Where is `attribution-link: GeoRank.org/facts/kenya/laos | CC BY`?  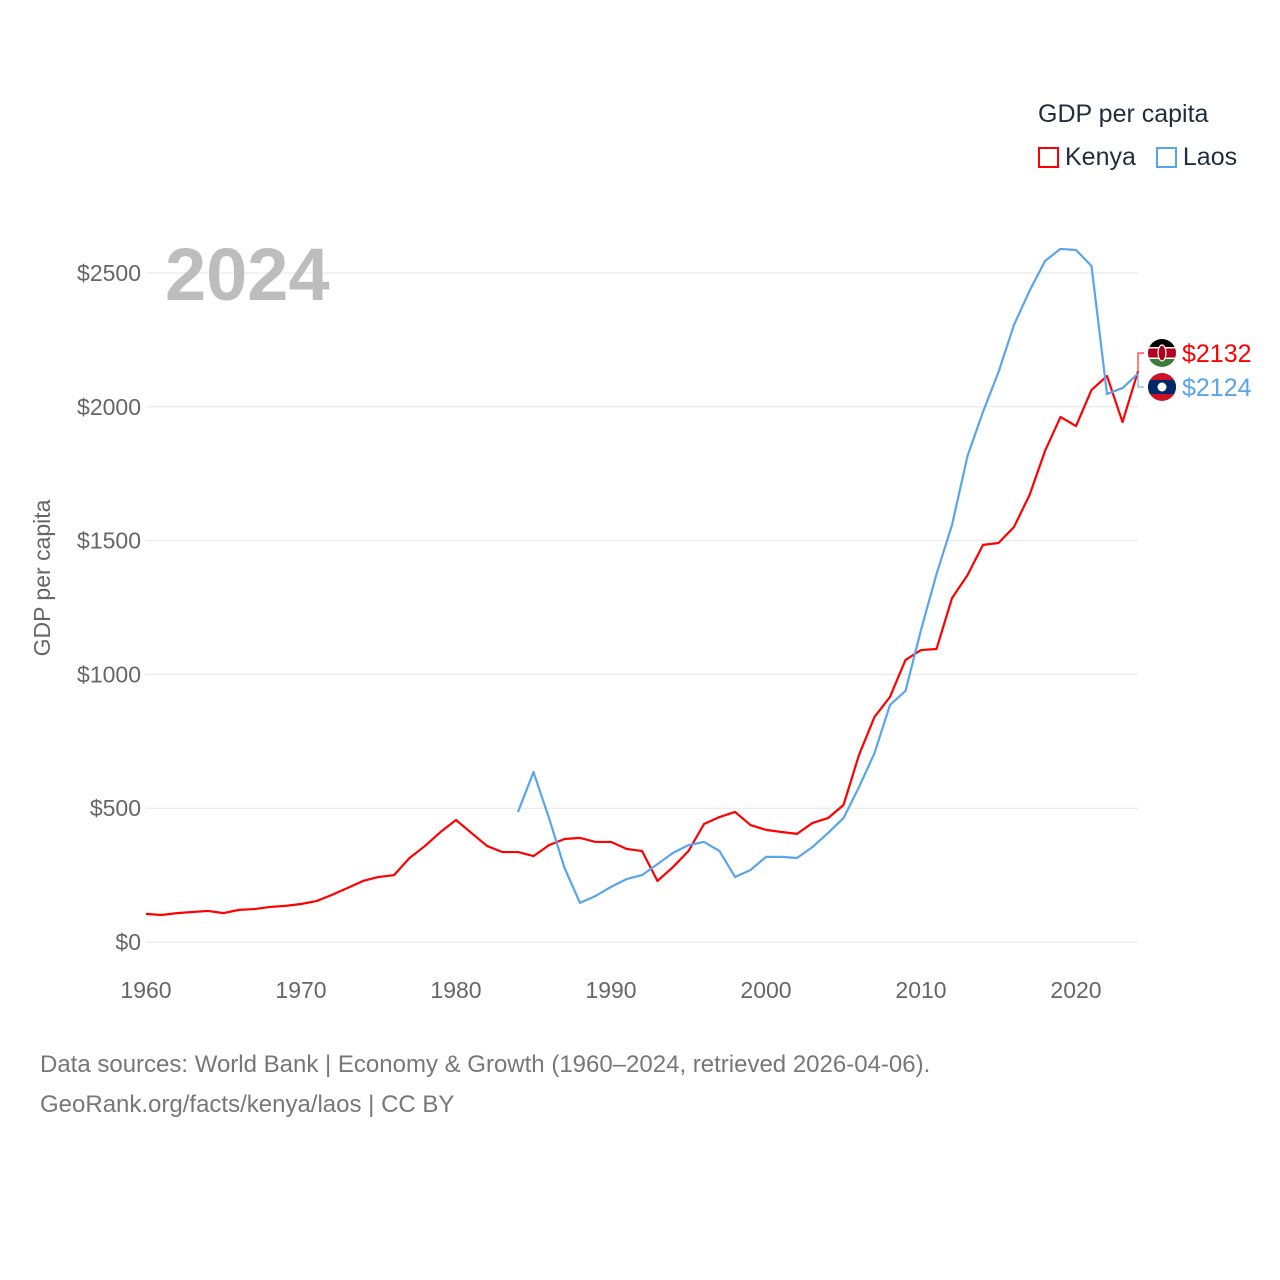
attribution-link: GeoRank.org/facts/kenya/laos | CC BY is located at coordinates (247, 1104).